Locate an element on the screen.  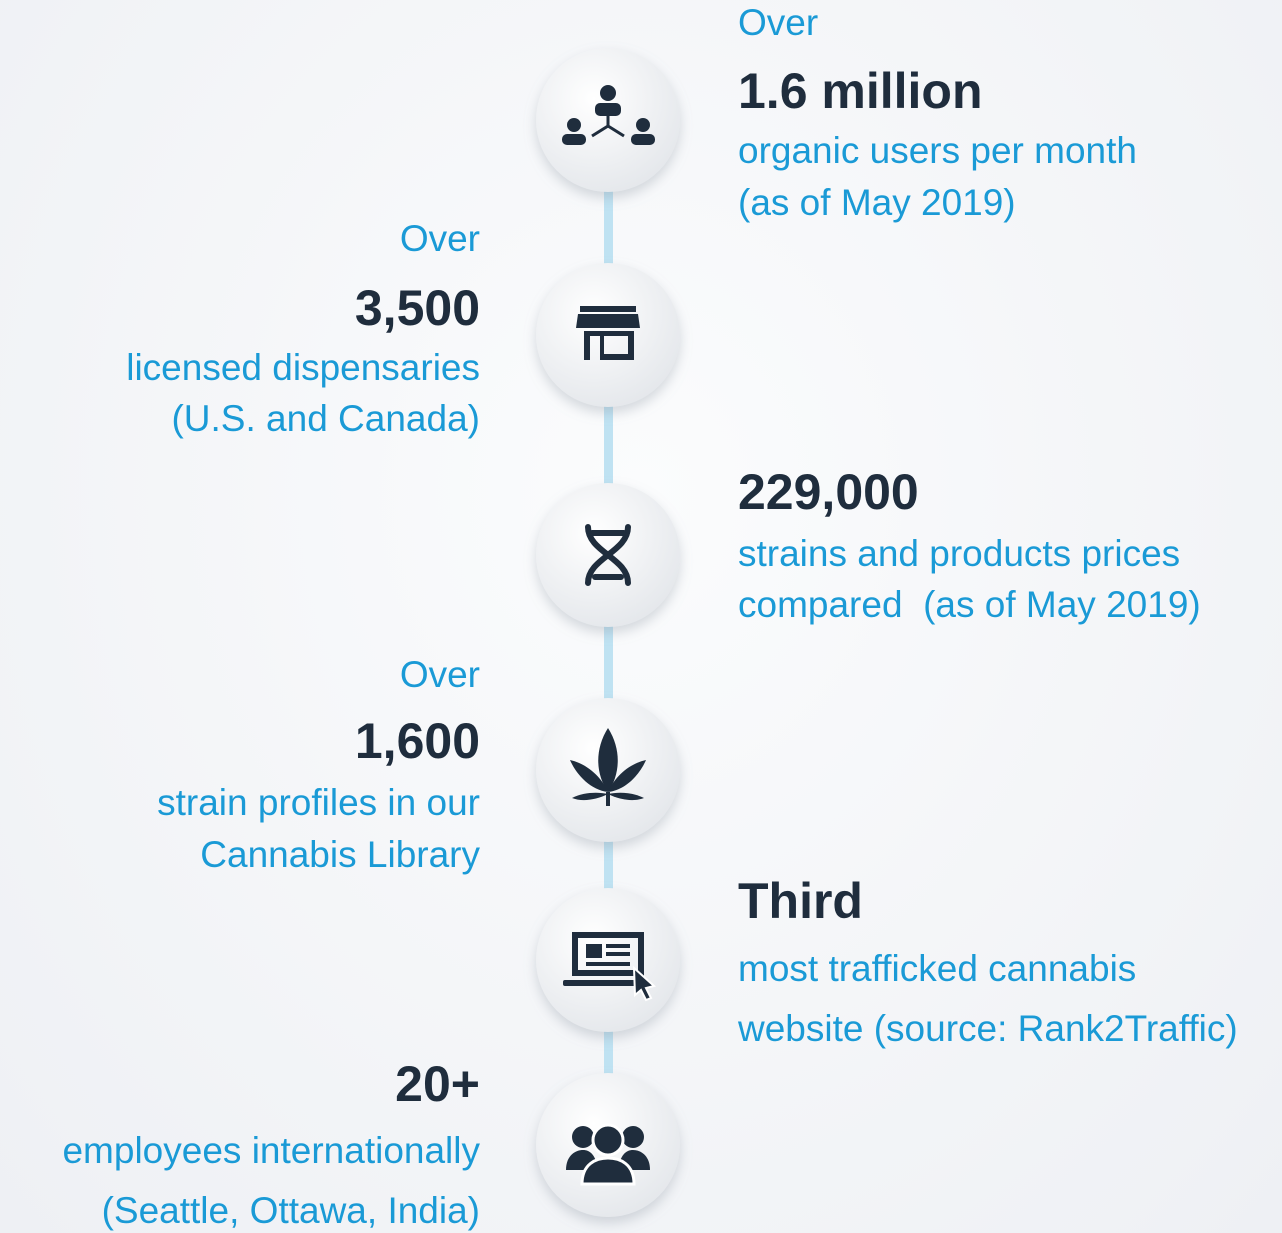
description: website (source: Rank2Traffic) is located at coordinates (987, 1028).